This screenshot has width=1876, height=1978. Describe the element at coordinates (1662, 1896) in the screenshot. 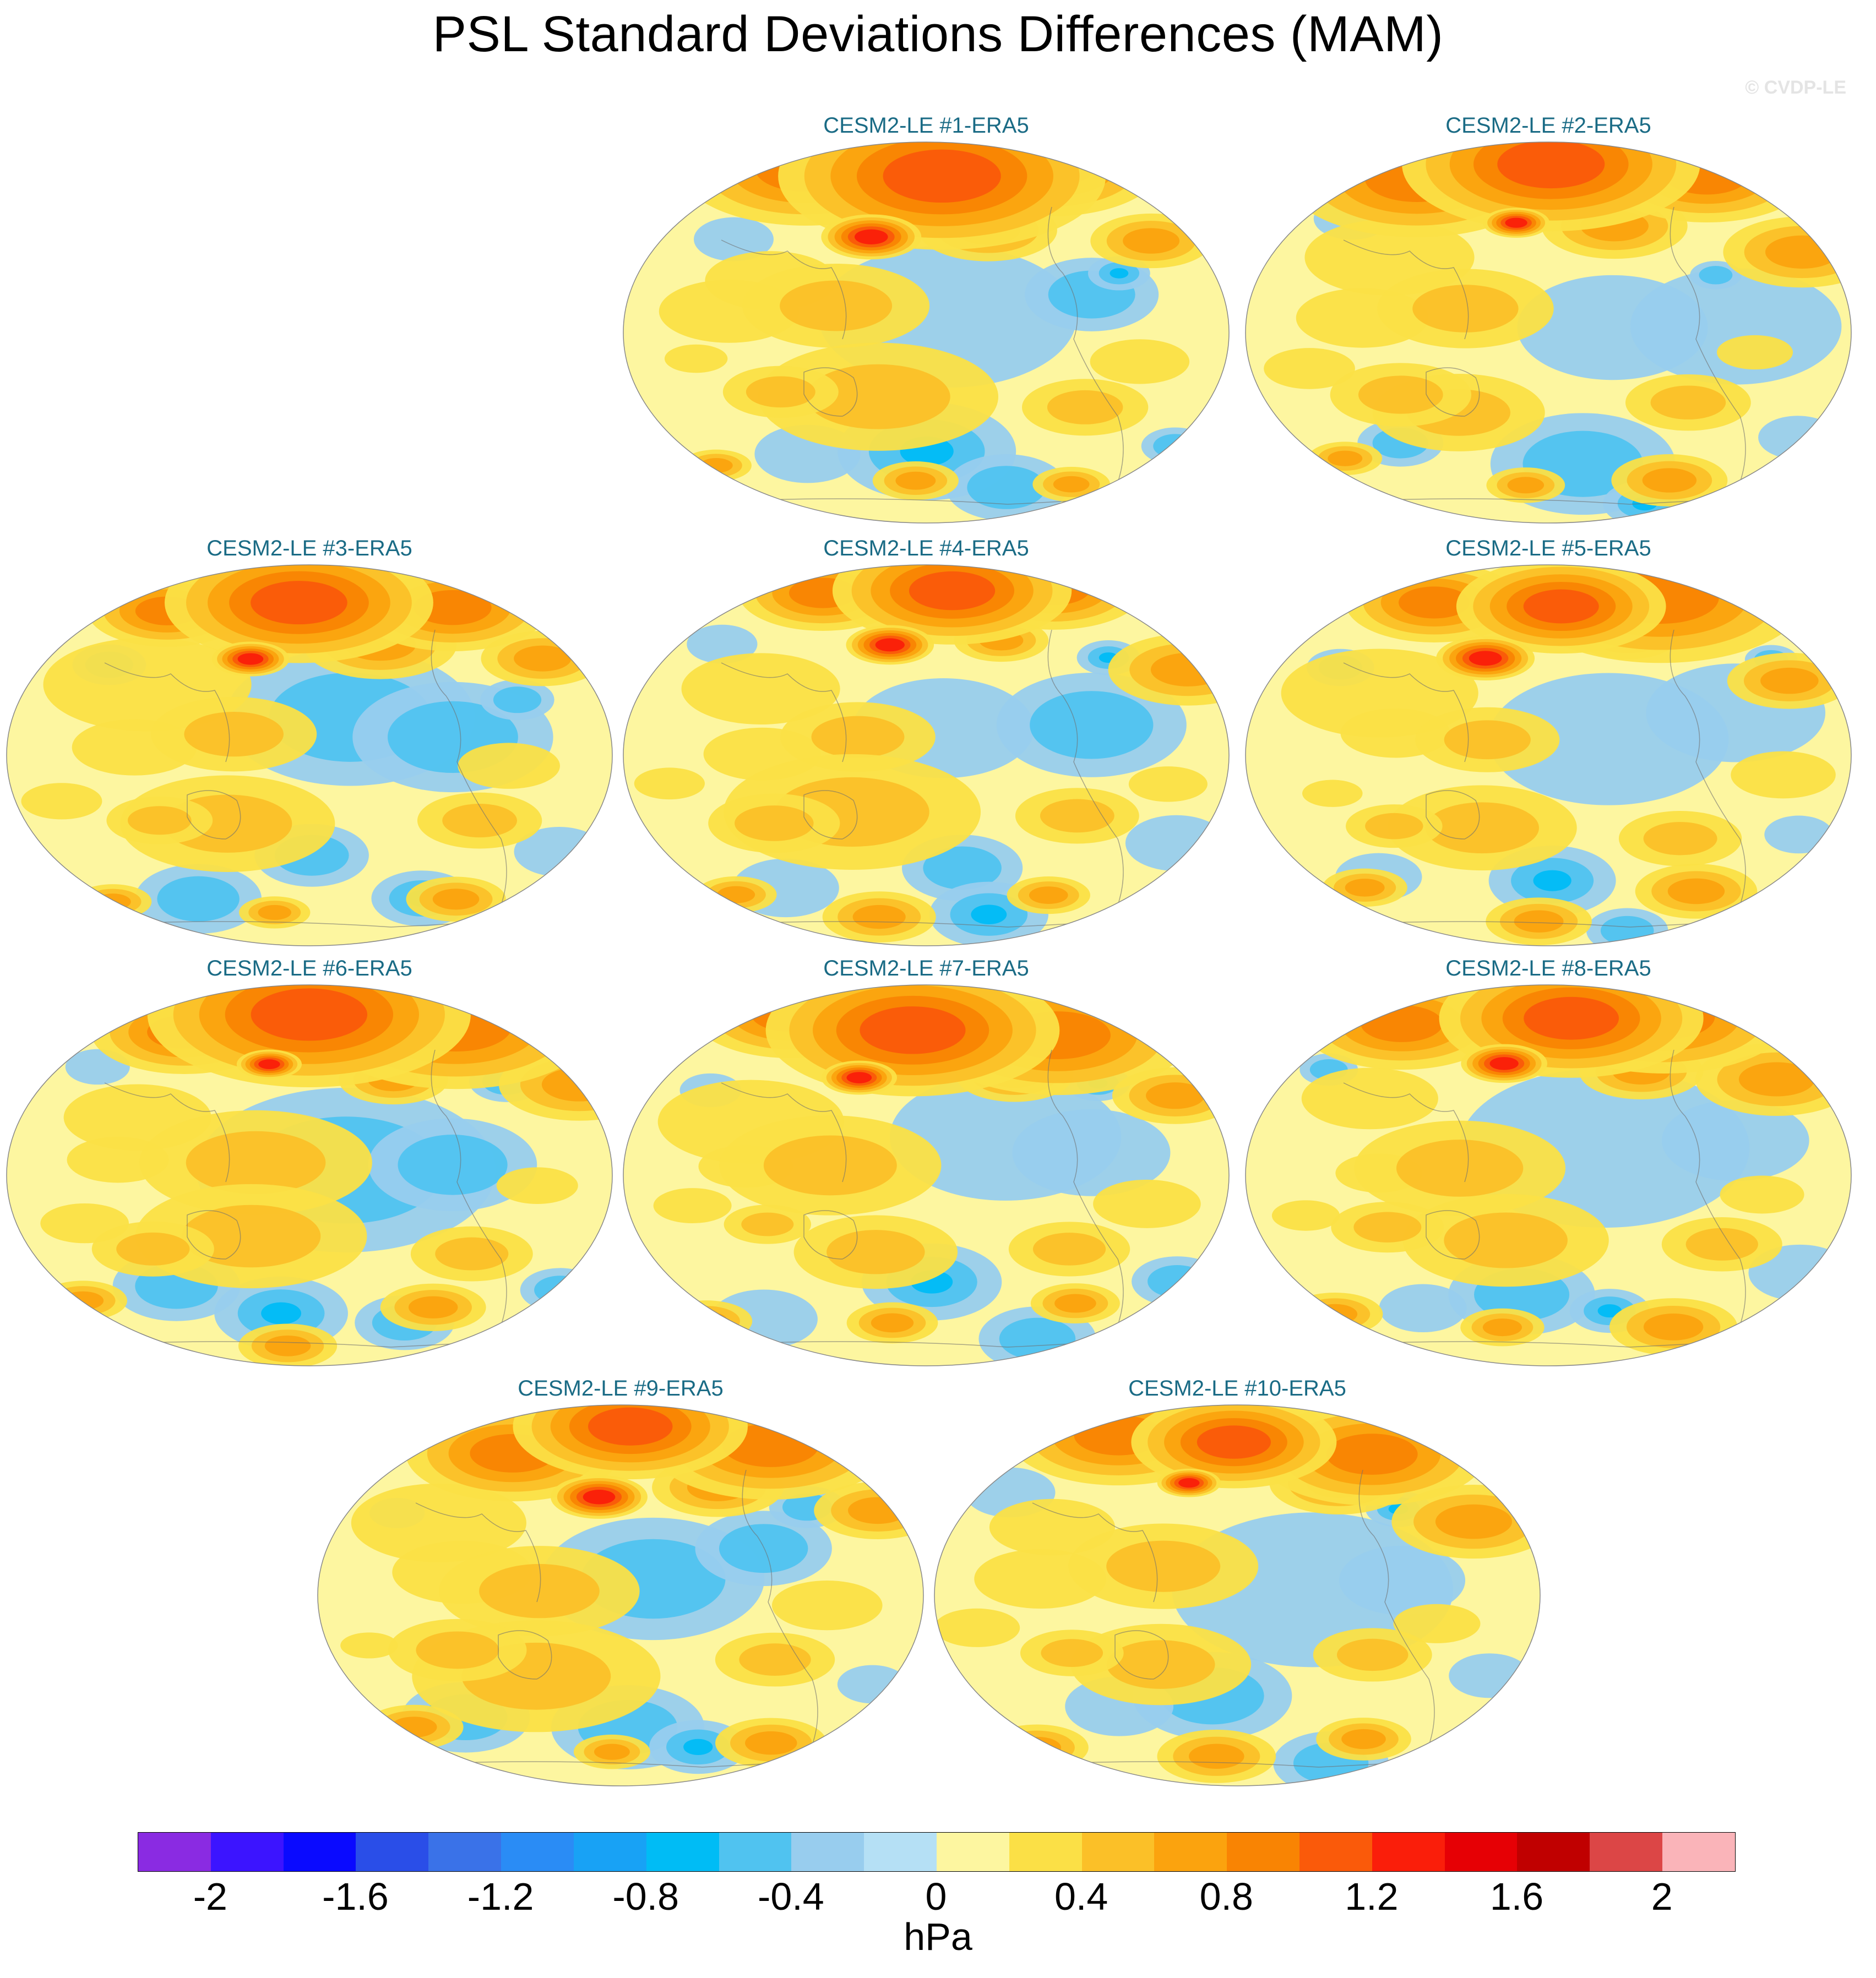

I see `colorbar-tick-label: 2` at that location.